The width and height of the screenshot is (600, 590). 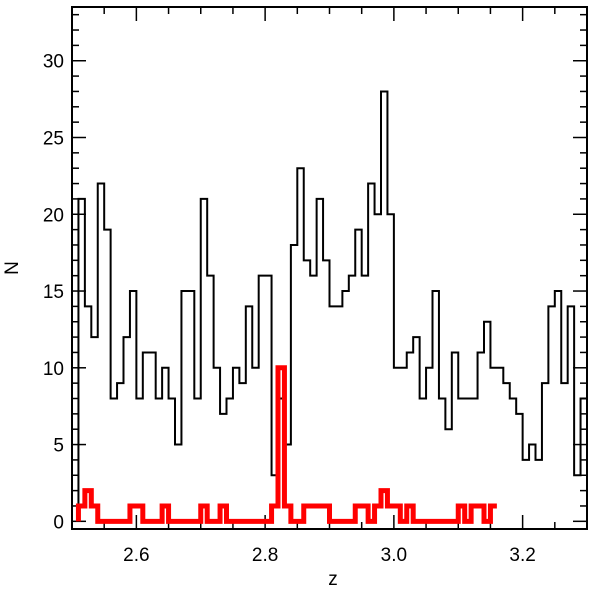 I want to click on y-tick-label: 20, so click(x=53, y=215).